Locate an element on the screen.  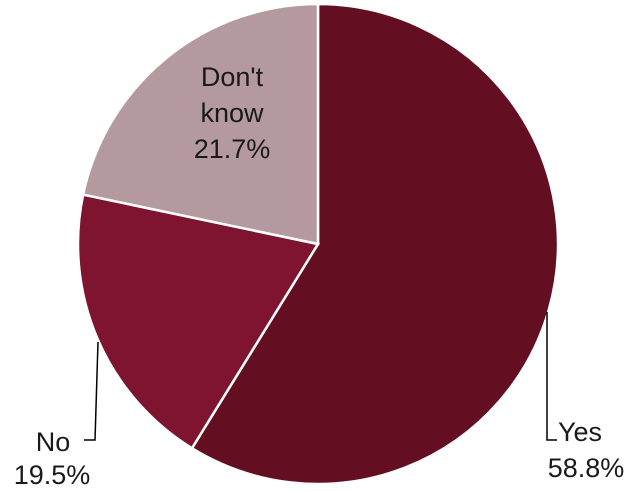
no-label-name: No is located at coordinates (53, 442).